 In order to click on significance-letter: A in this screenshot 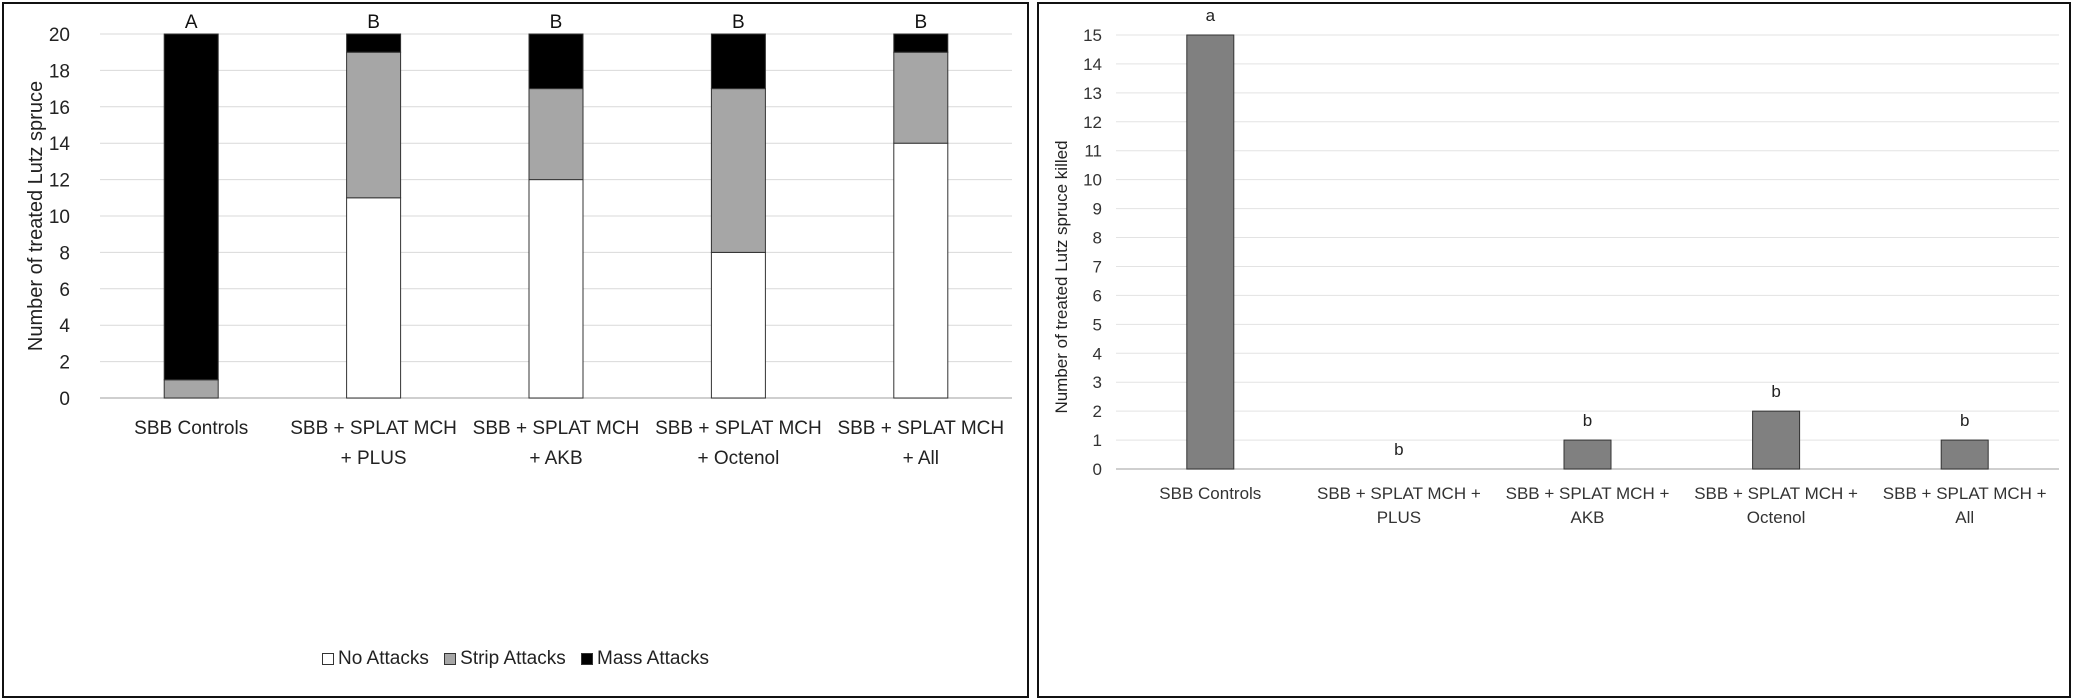, I will do `click(191, 22)`.